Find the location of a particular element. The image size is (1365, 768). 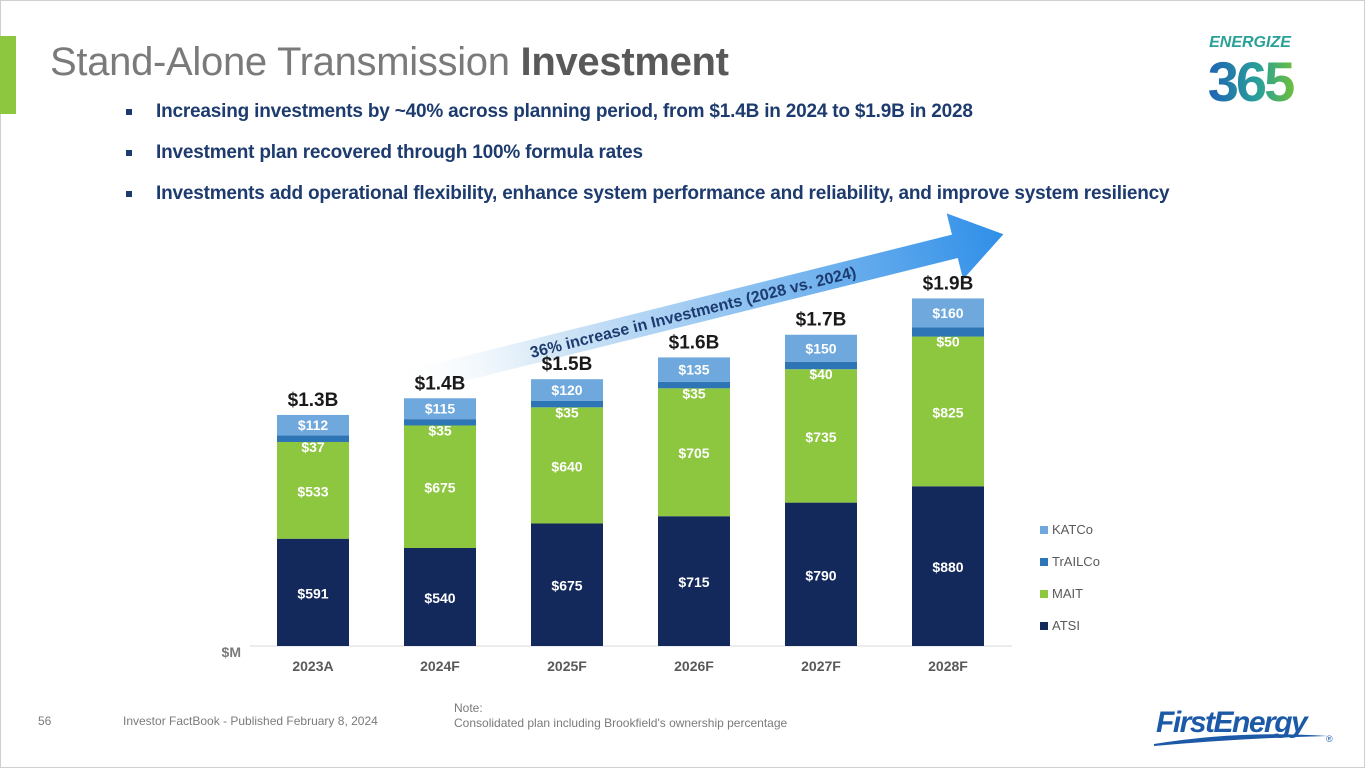

firstenergy-logo: FirstEnergy ® is located at coordinates (1243, 726).